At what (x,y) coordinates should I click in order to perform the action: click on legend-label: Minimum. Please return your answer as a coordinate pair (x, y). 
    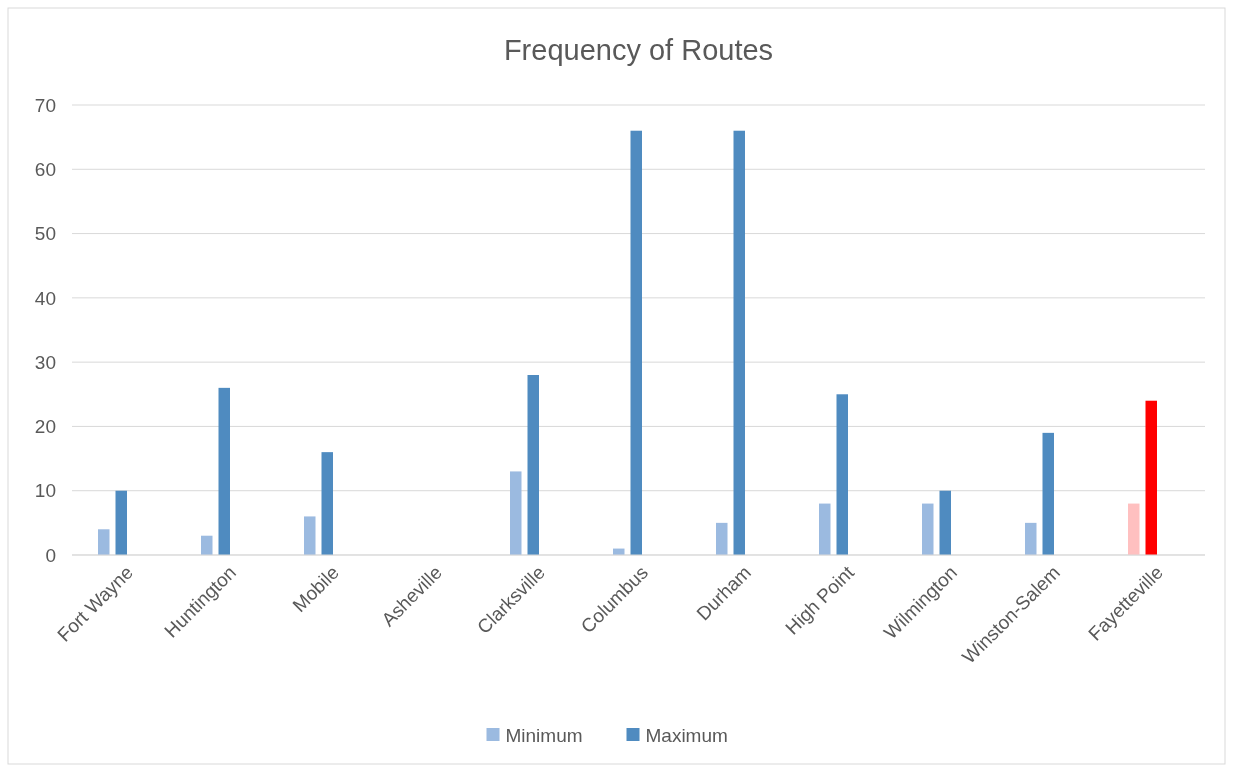
    Looking at the image, I should click on (544, 735).